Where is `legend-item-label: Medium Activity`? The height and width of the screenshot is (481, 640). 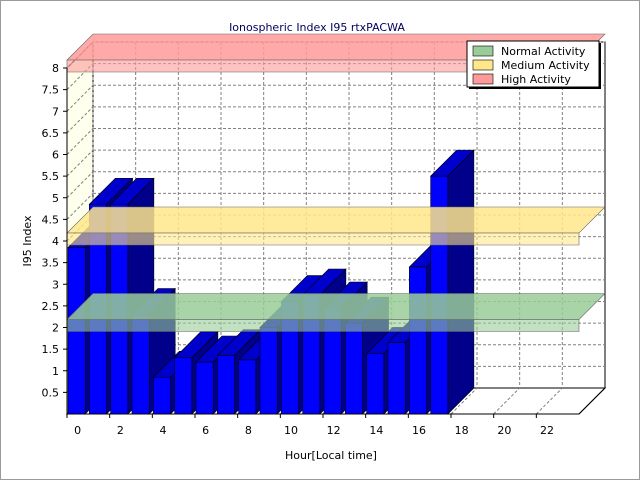
legend-item-label: Medium Activity is located at coordinates (545, 65).